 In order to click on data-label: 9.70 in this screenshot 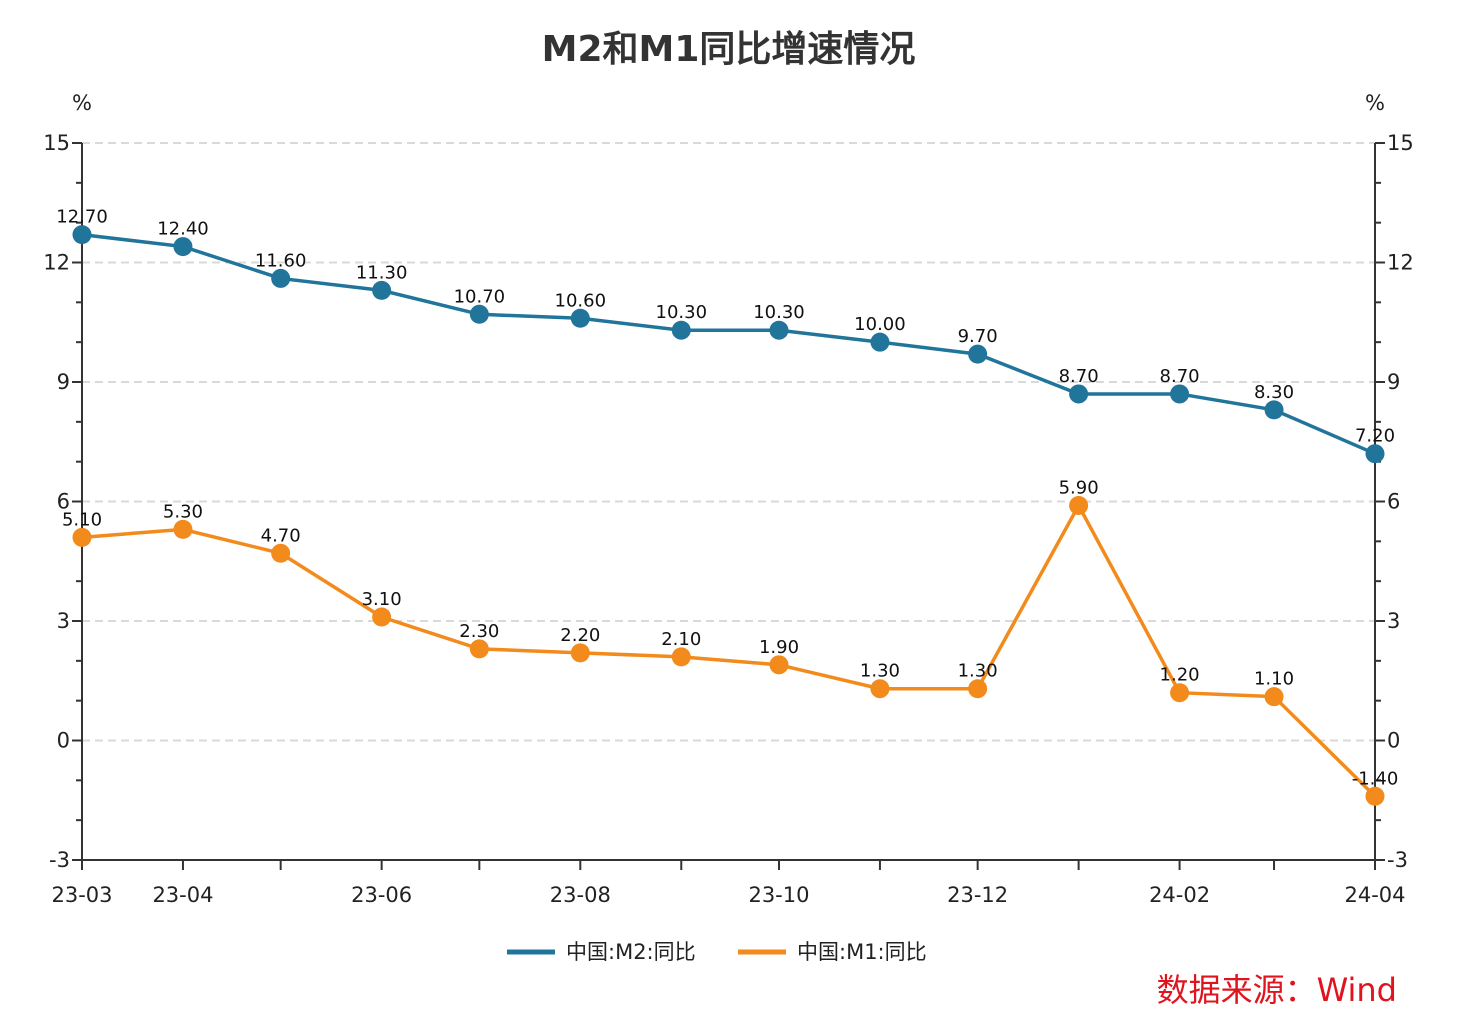, I will do `click(978, 336)`.